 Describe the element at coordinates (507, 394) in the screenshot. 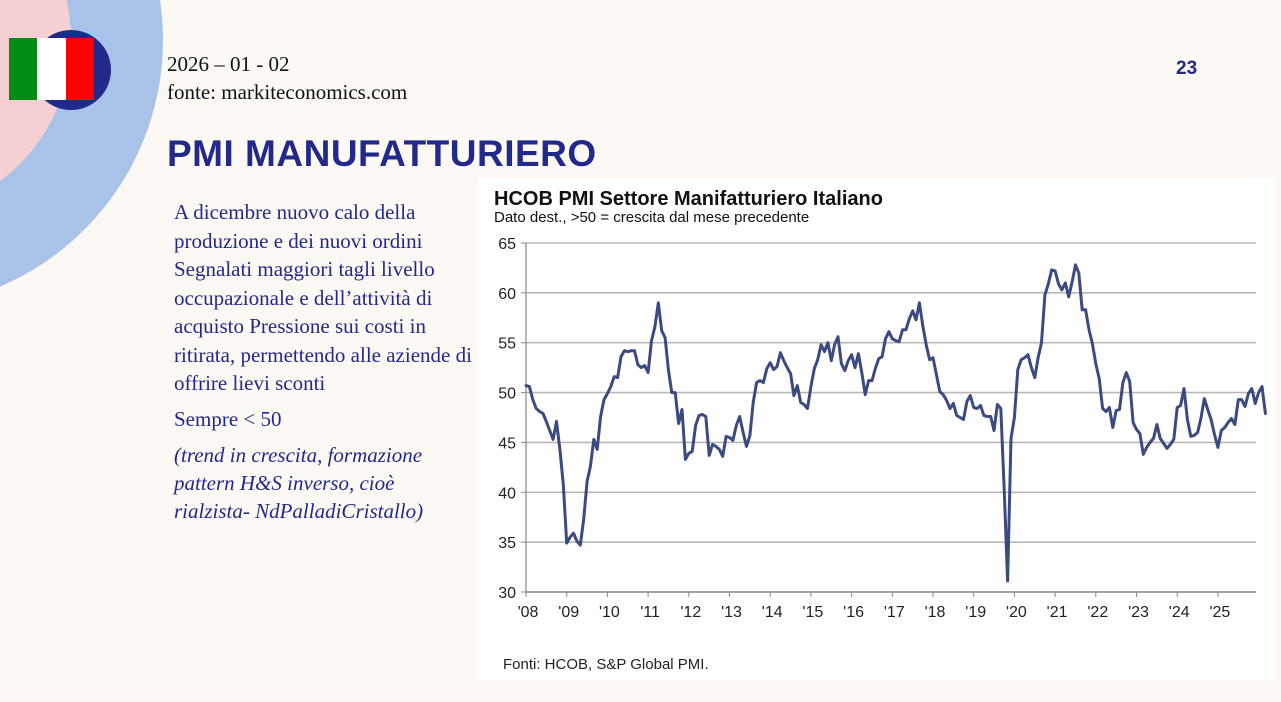

I see `y-tick-label: 50` at that location.